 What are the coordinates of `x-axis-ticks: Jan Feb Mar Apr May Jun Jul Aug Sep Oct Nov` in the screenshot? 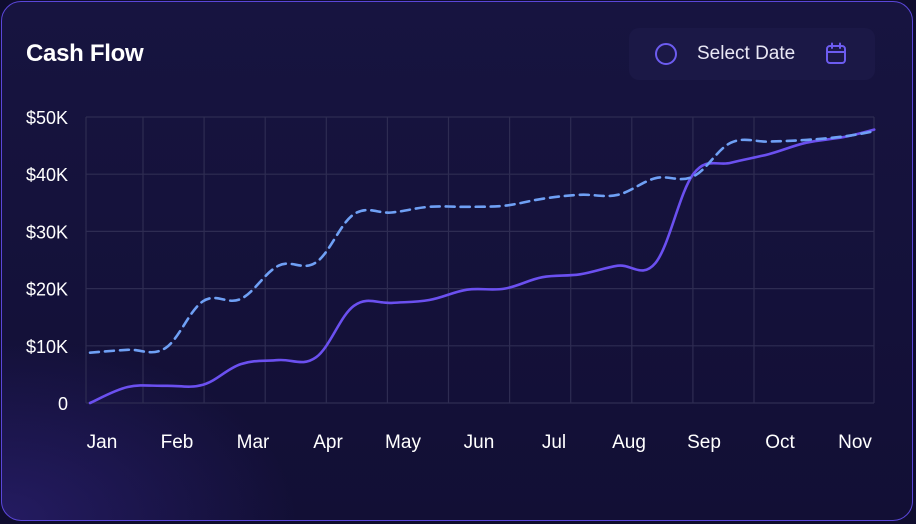 It's located at (480, 442).